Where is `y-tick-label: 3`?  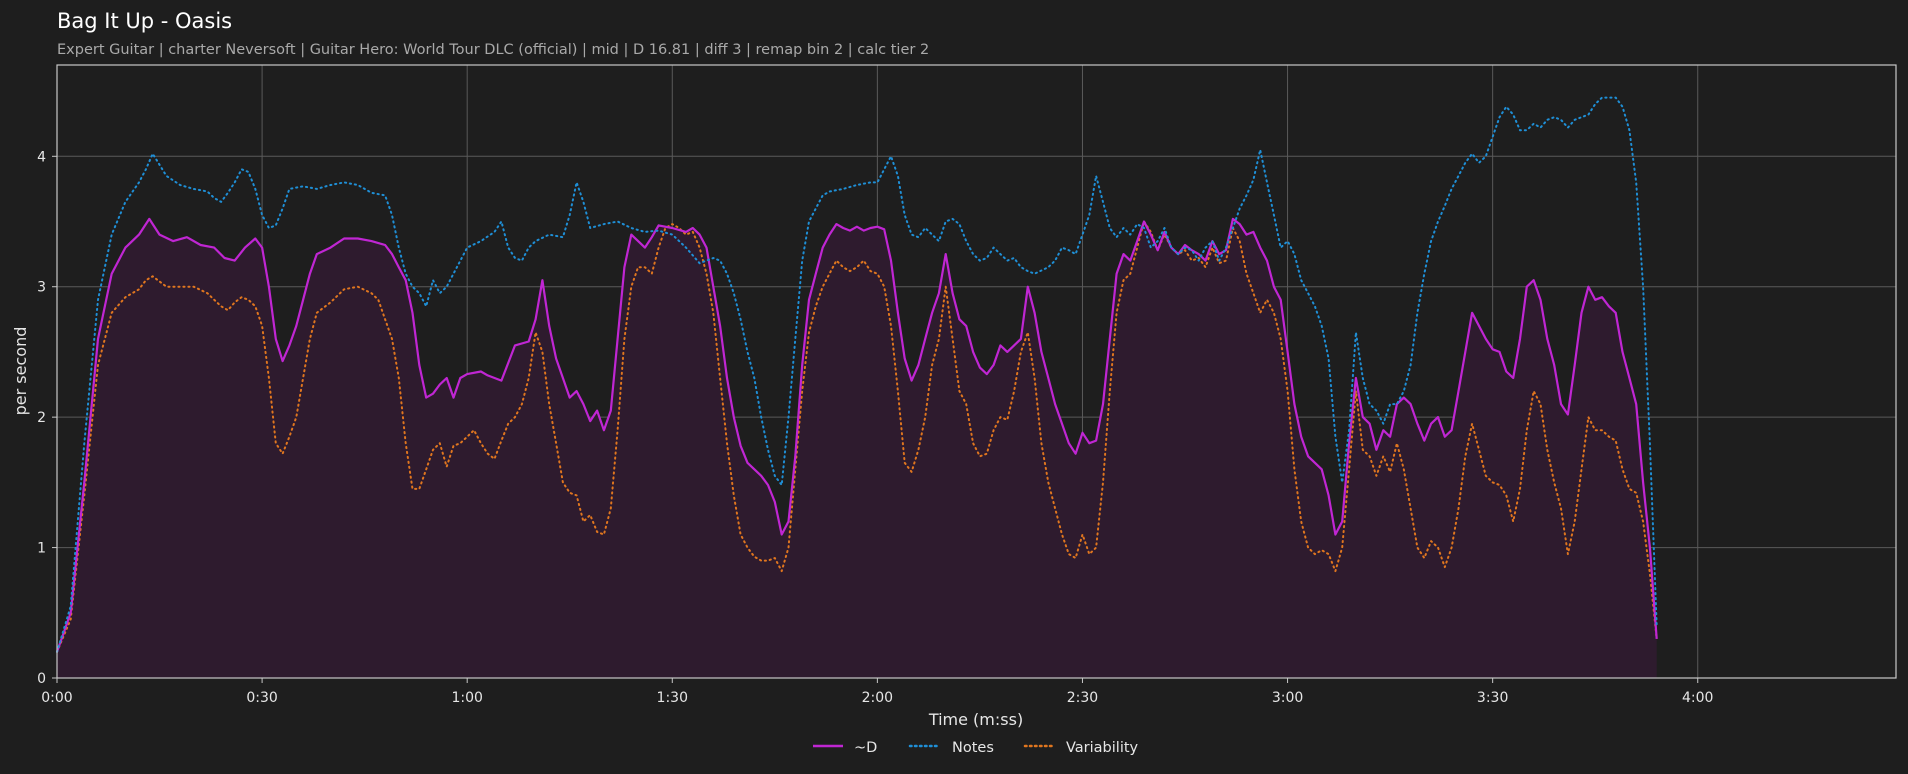 y-tick-label: 3 is located at coordinates (41, 288).